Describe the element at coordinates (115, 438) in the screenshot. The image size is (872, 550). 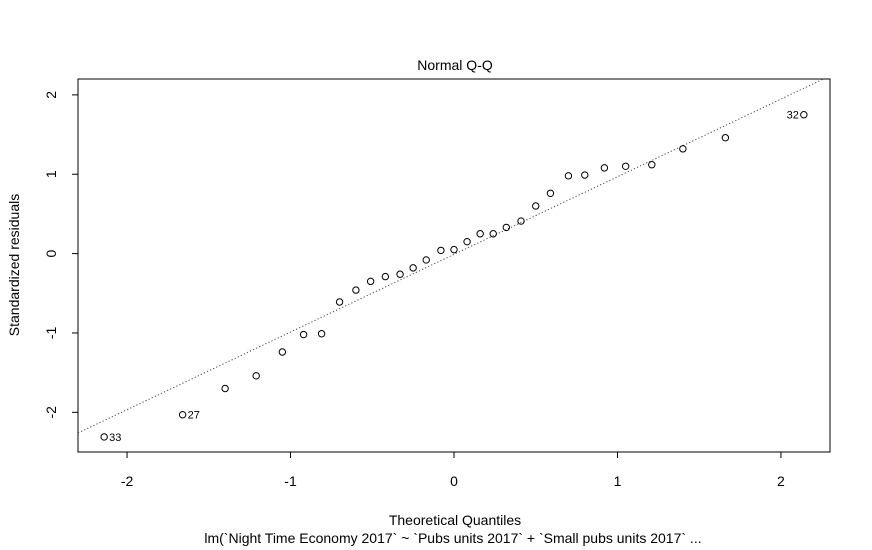
I see `point-label: 33` at that location.